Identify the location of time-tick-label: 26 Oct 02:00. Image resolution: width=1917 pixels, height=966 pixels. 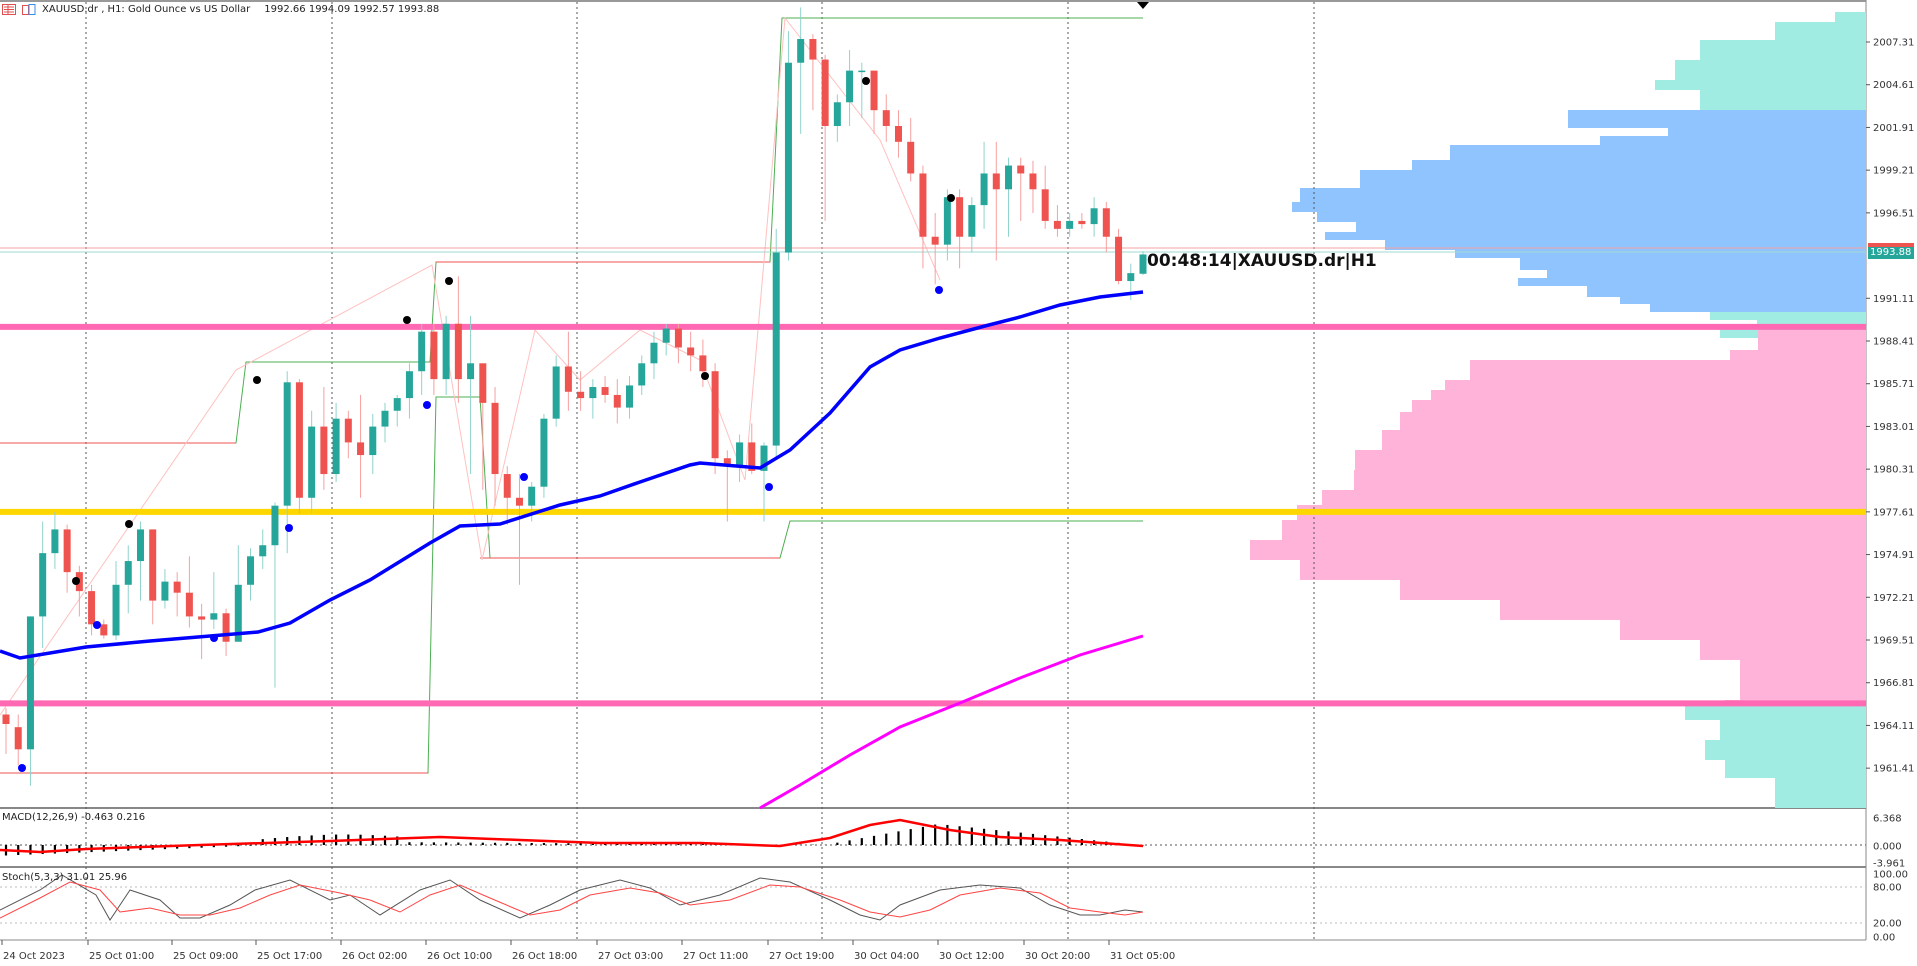
(374, 956).